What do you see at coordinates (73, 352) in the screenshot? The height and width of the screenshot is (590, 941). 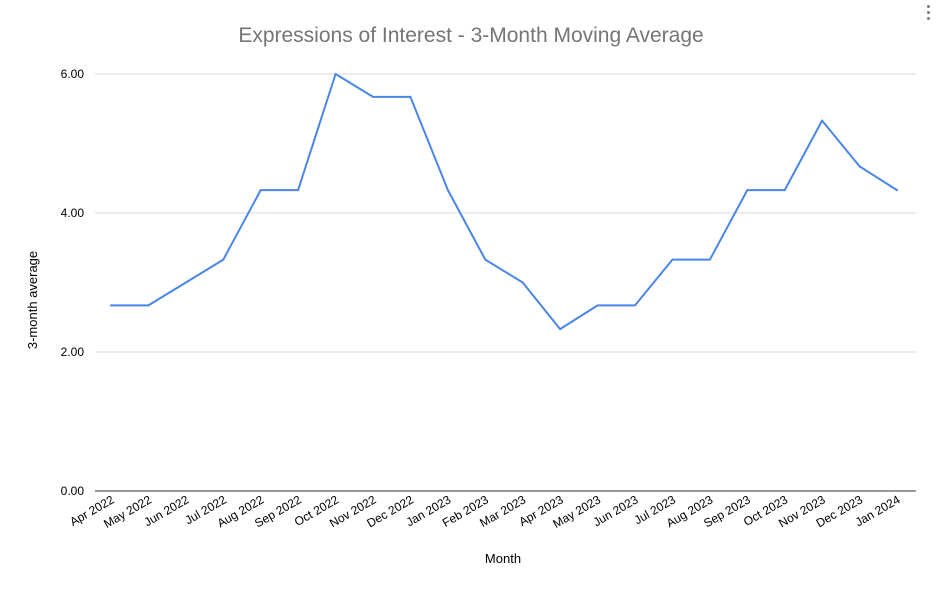 I see `y-tick-label: 2.00` at bounding box center [73, 352].